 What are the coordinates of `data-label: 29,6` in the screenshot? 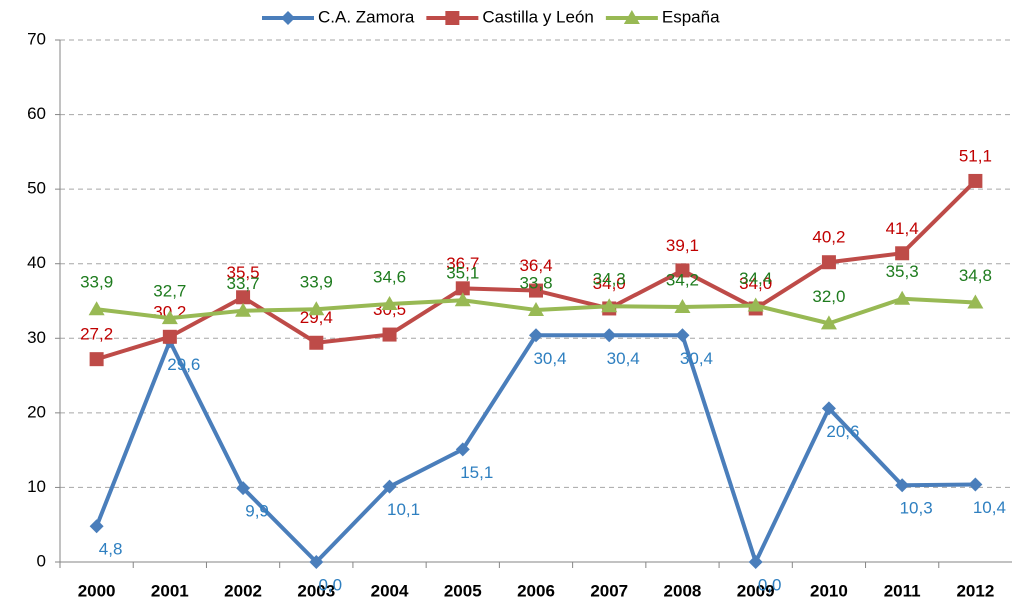 It's located at (183, 364).